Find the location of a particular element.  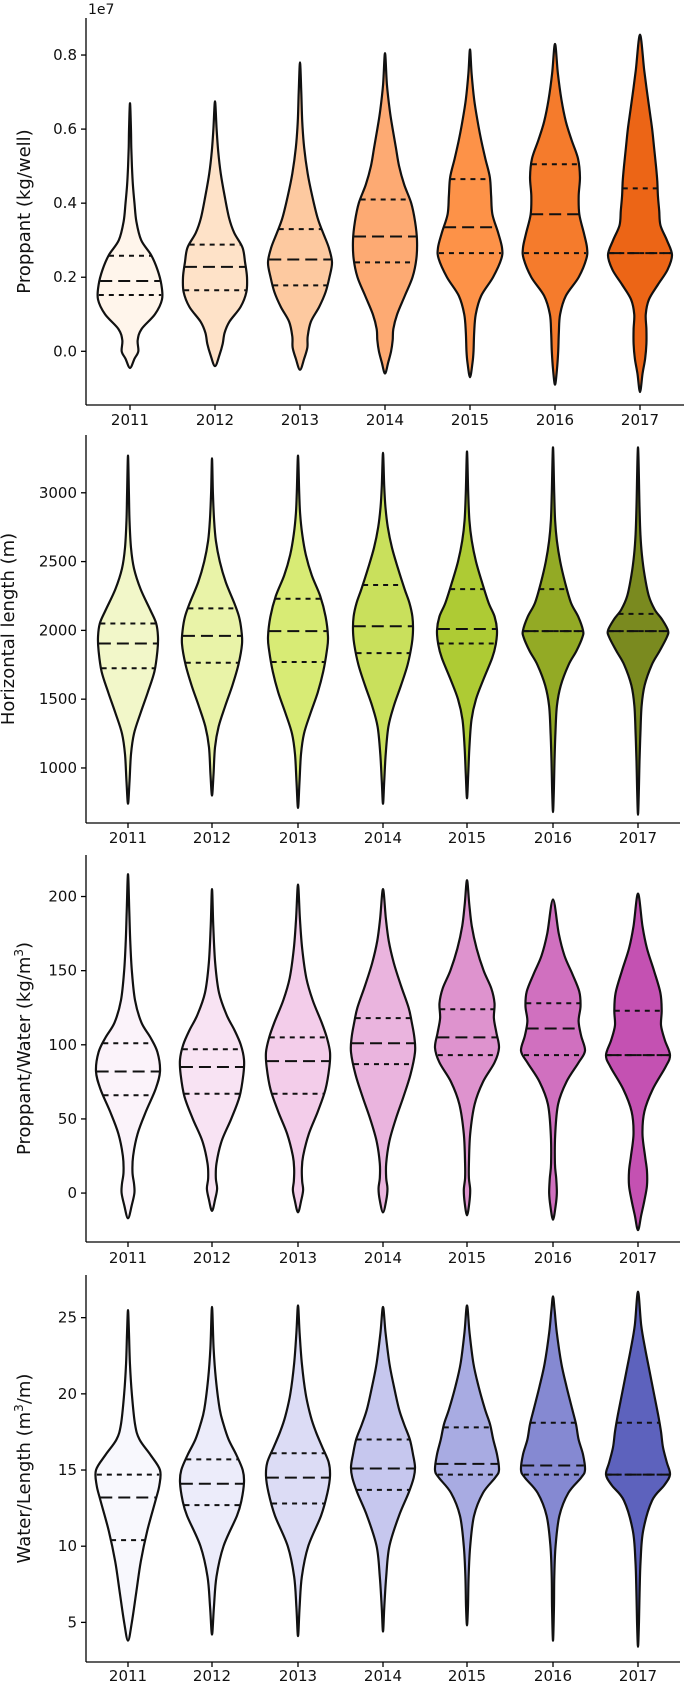

y-tick-label: 50 is located at coordinates (67, 1119).